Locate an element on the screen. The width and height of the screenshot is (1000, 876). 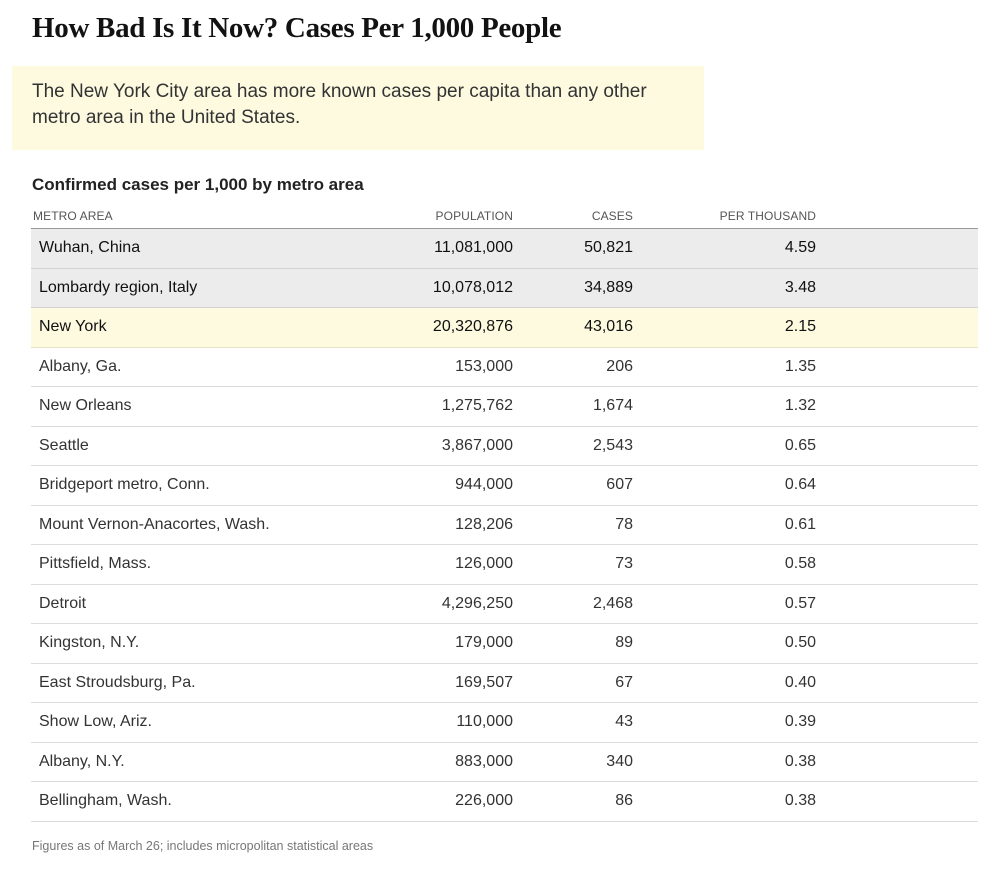
cell-cases: 34,889 is located at coordinates (573, 288).